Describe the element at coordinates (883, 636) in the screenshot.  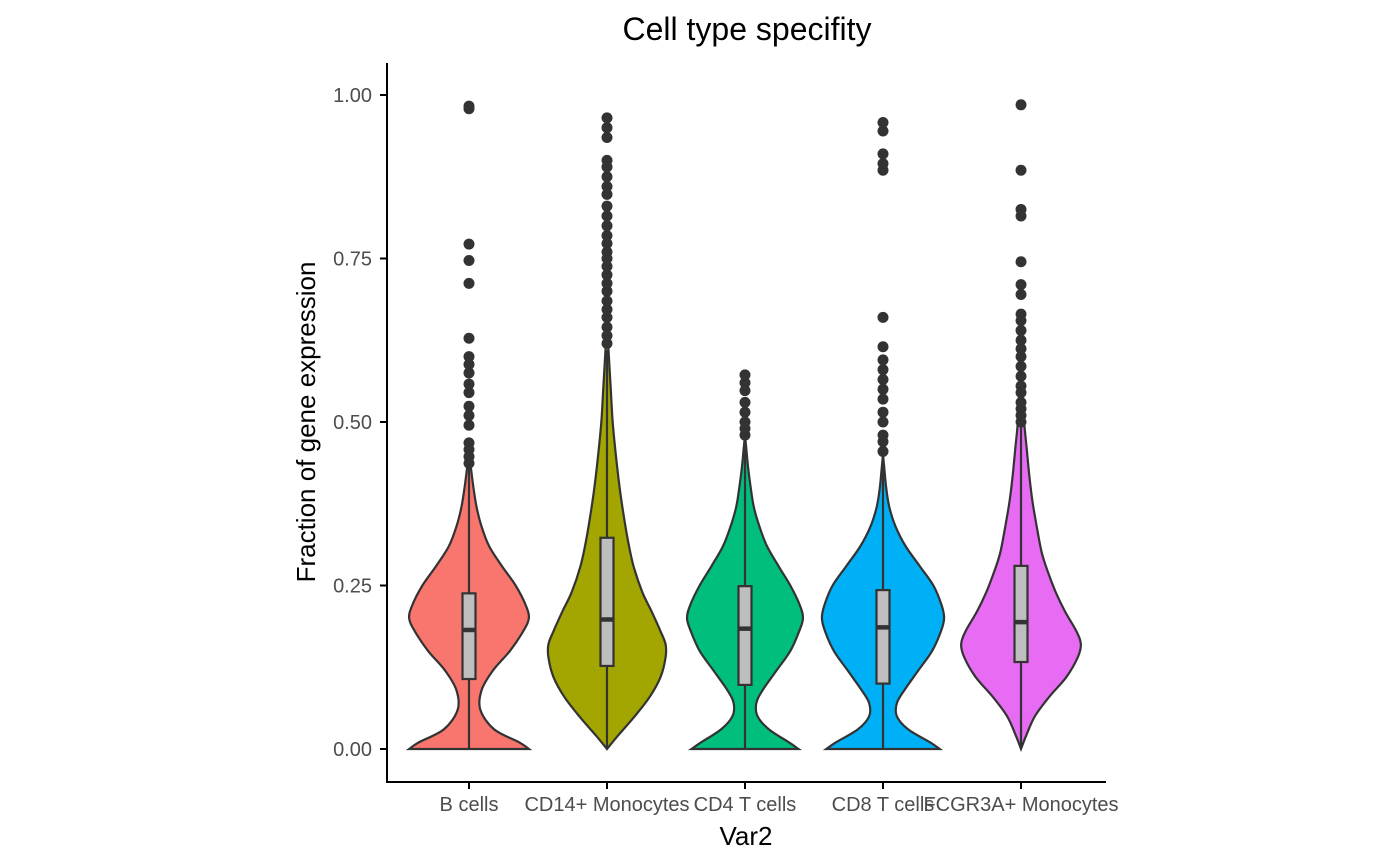
I see `box-cd8-t-cells` at that location.